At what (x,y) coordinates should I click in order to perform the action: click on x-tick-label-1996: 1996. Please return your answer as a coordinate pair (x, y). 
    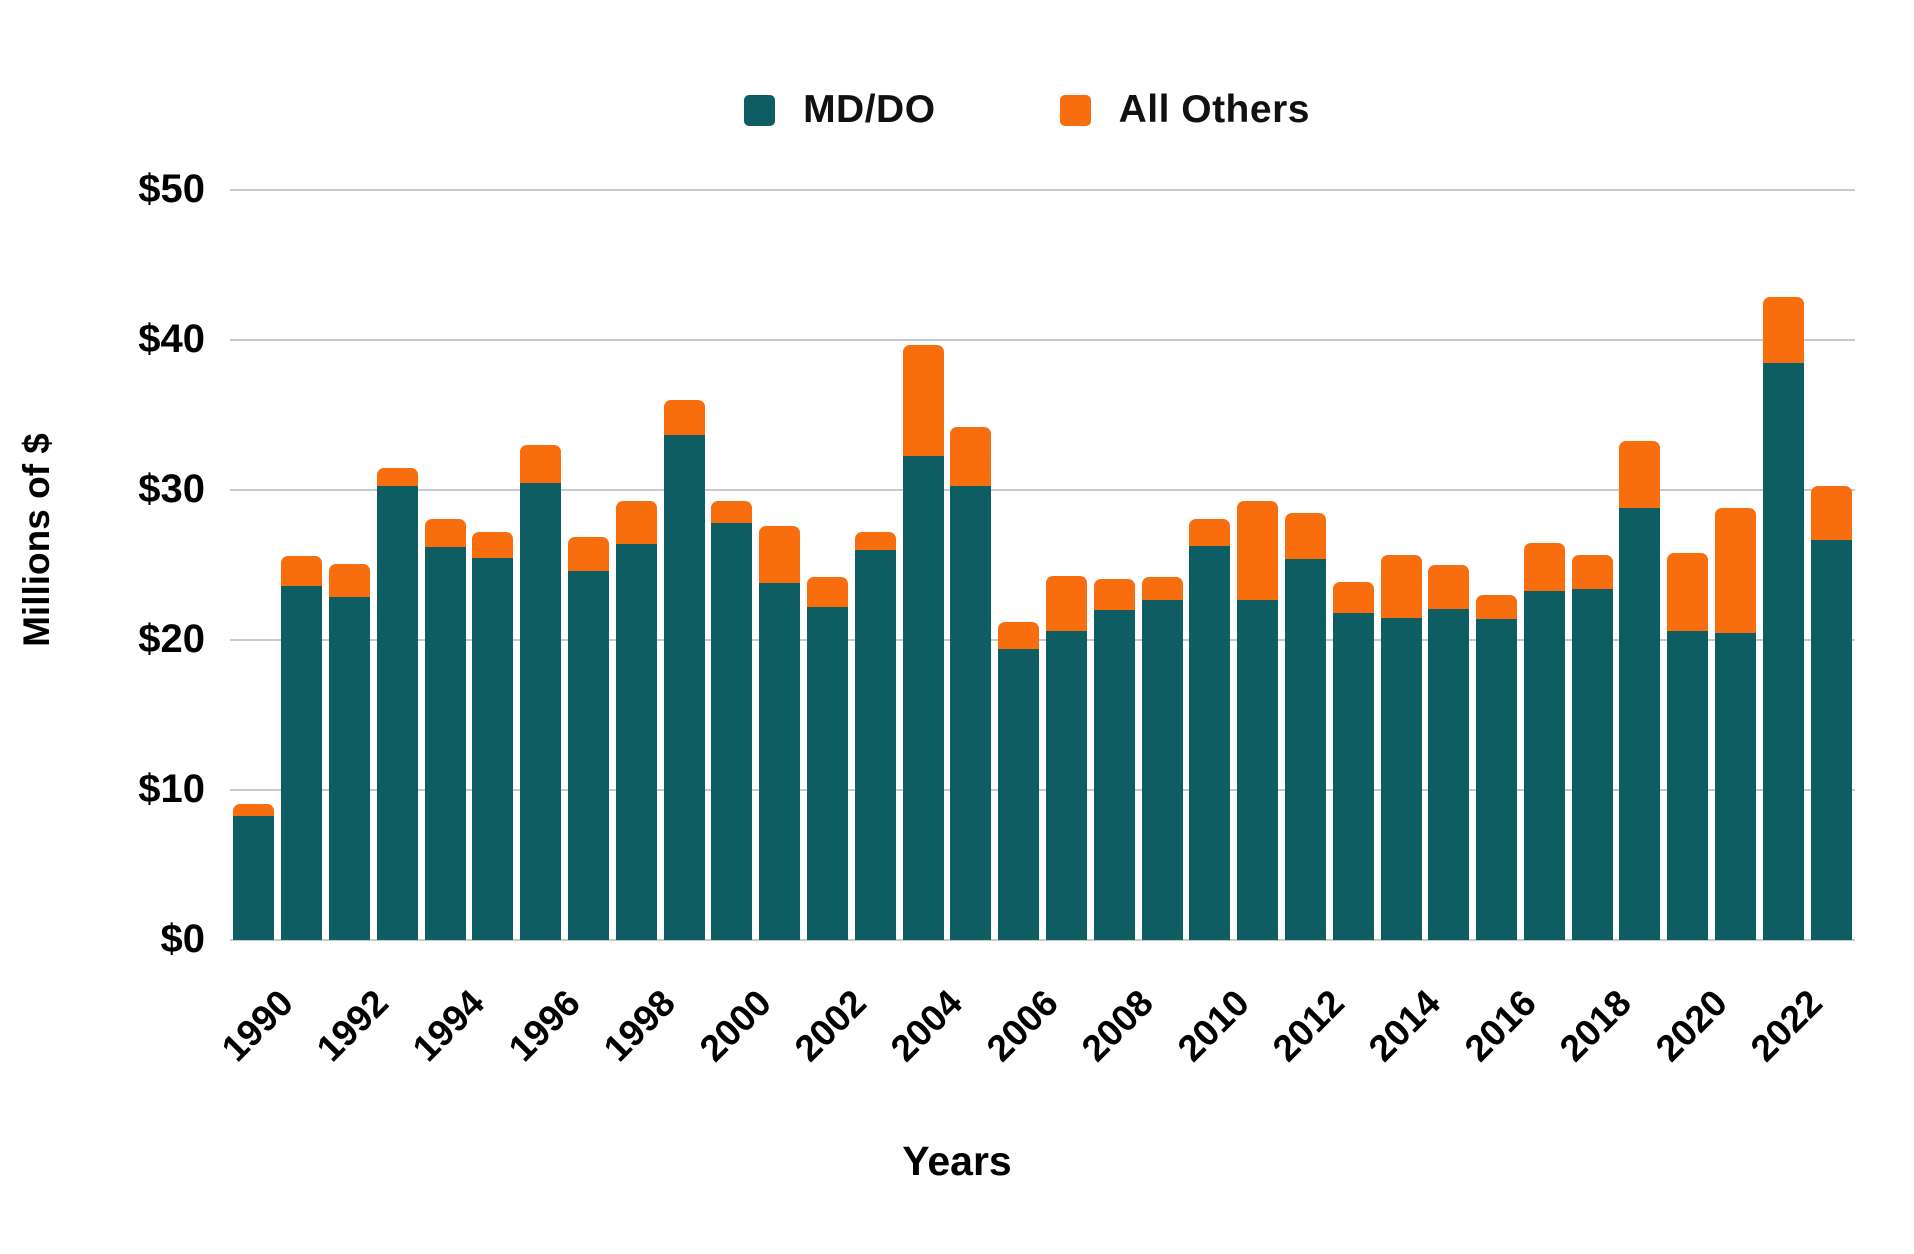
    Looking at the image, I should click on (544, 1026).